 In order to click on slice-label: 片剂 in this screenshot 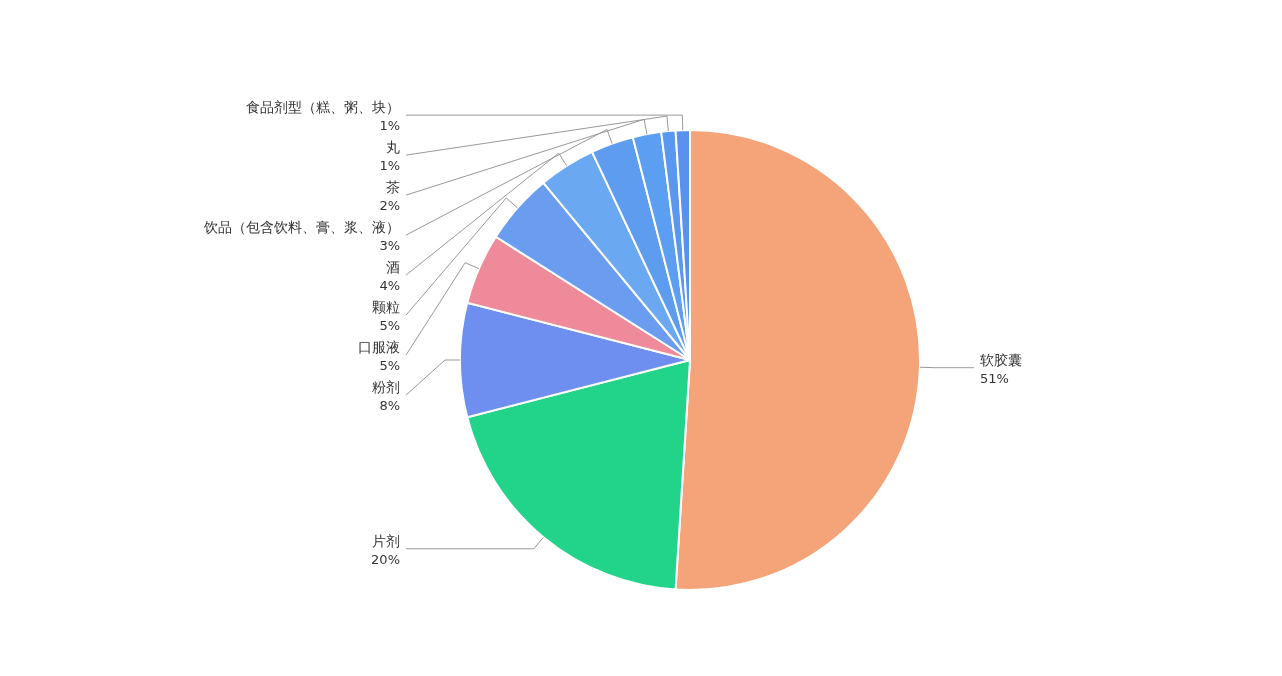, I will do `click(386, 540)`.